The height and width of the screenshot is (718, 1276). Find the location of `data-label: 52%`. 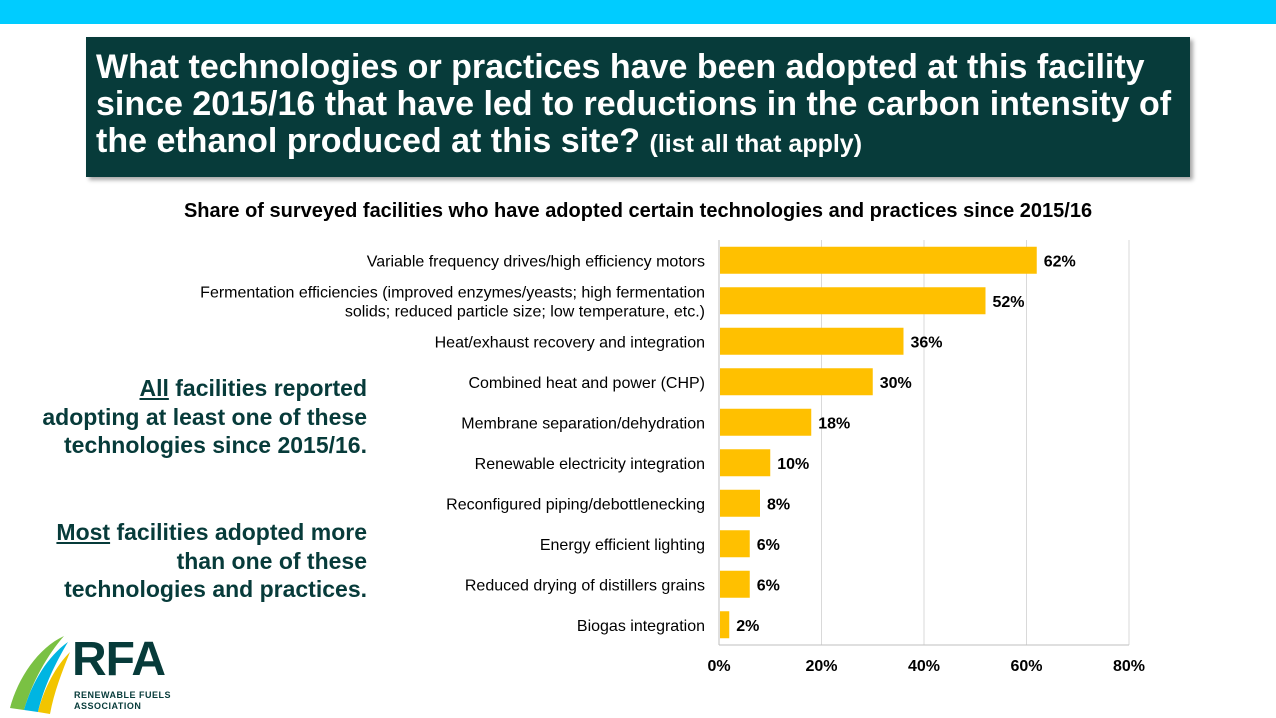

data-label: 52% is located at coordinates (1009, 302).